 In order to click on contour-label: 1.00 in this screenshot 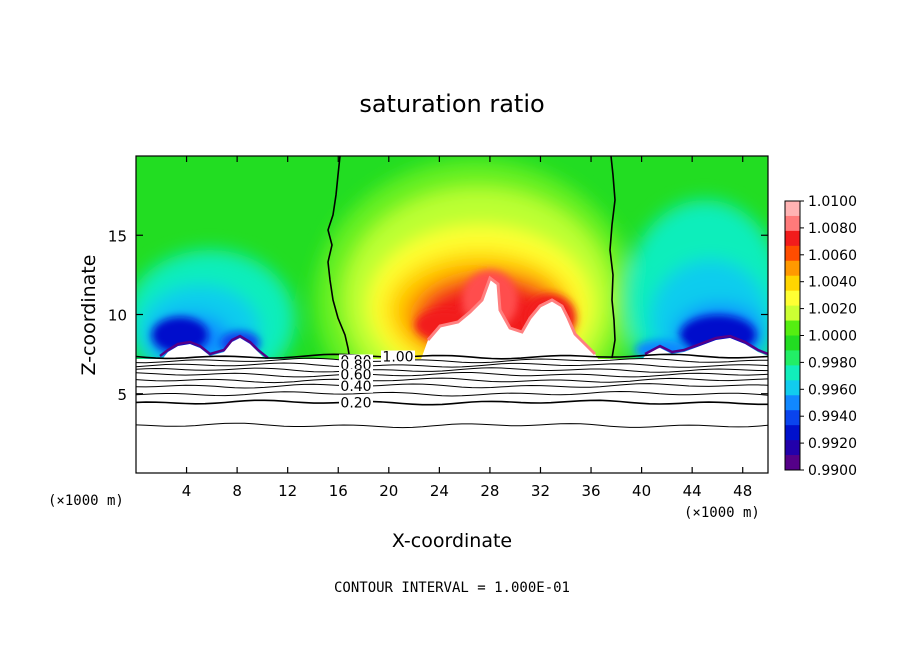, I will do `click(397, 358)`.